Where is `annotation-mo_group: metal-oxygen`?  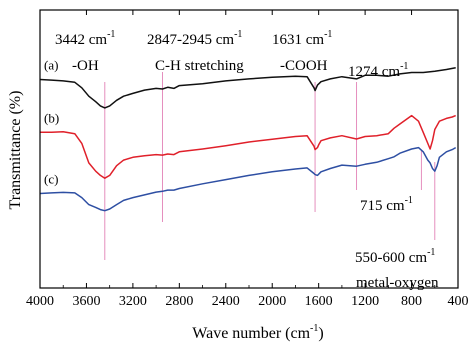
annotation-mo_group: metal-oxygen is located at coordinates (397, 283).